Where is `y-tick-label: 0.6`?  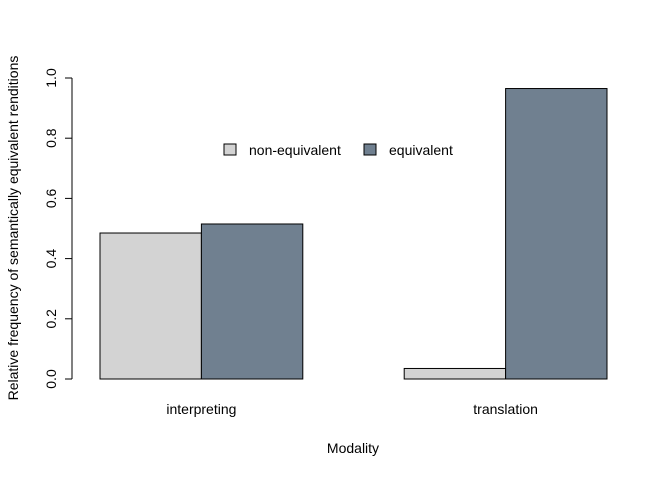 y-tick-label: 0.6 is located at coordinates (51, 198).